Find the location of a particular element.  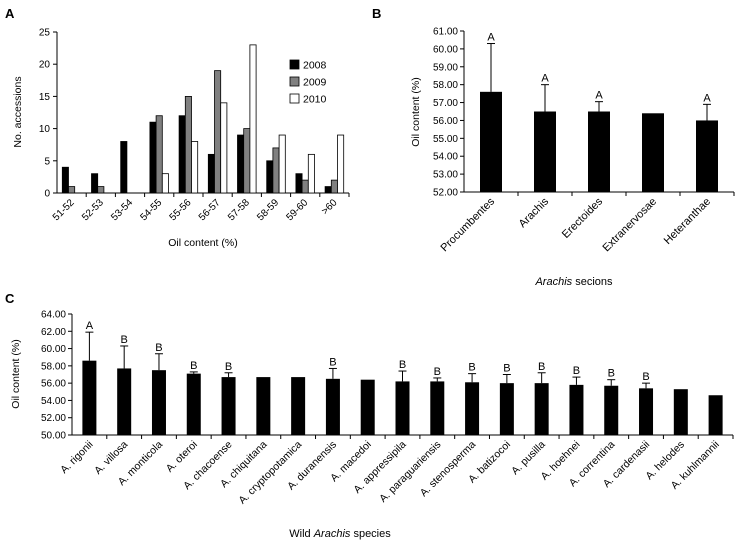

panel-a-x-tick-label: >60 is located at coordinates (330, 207).